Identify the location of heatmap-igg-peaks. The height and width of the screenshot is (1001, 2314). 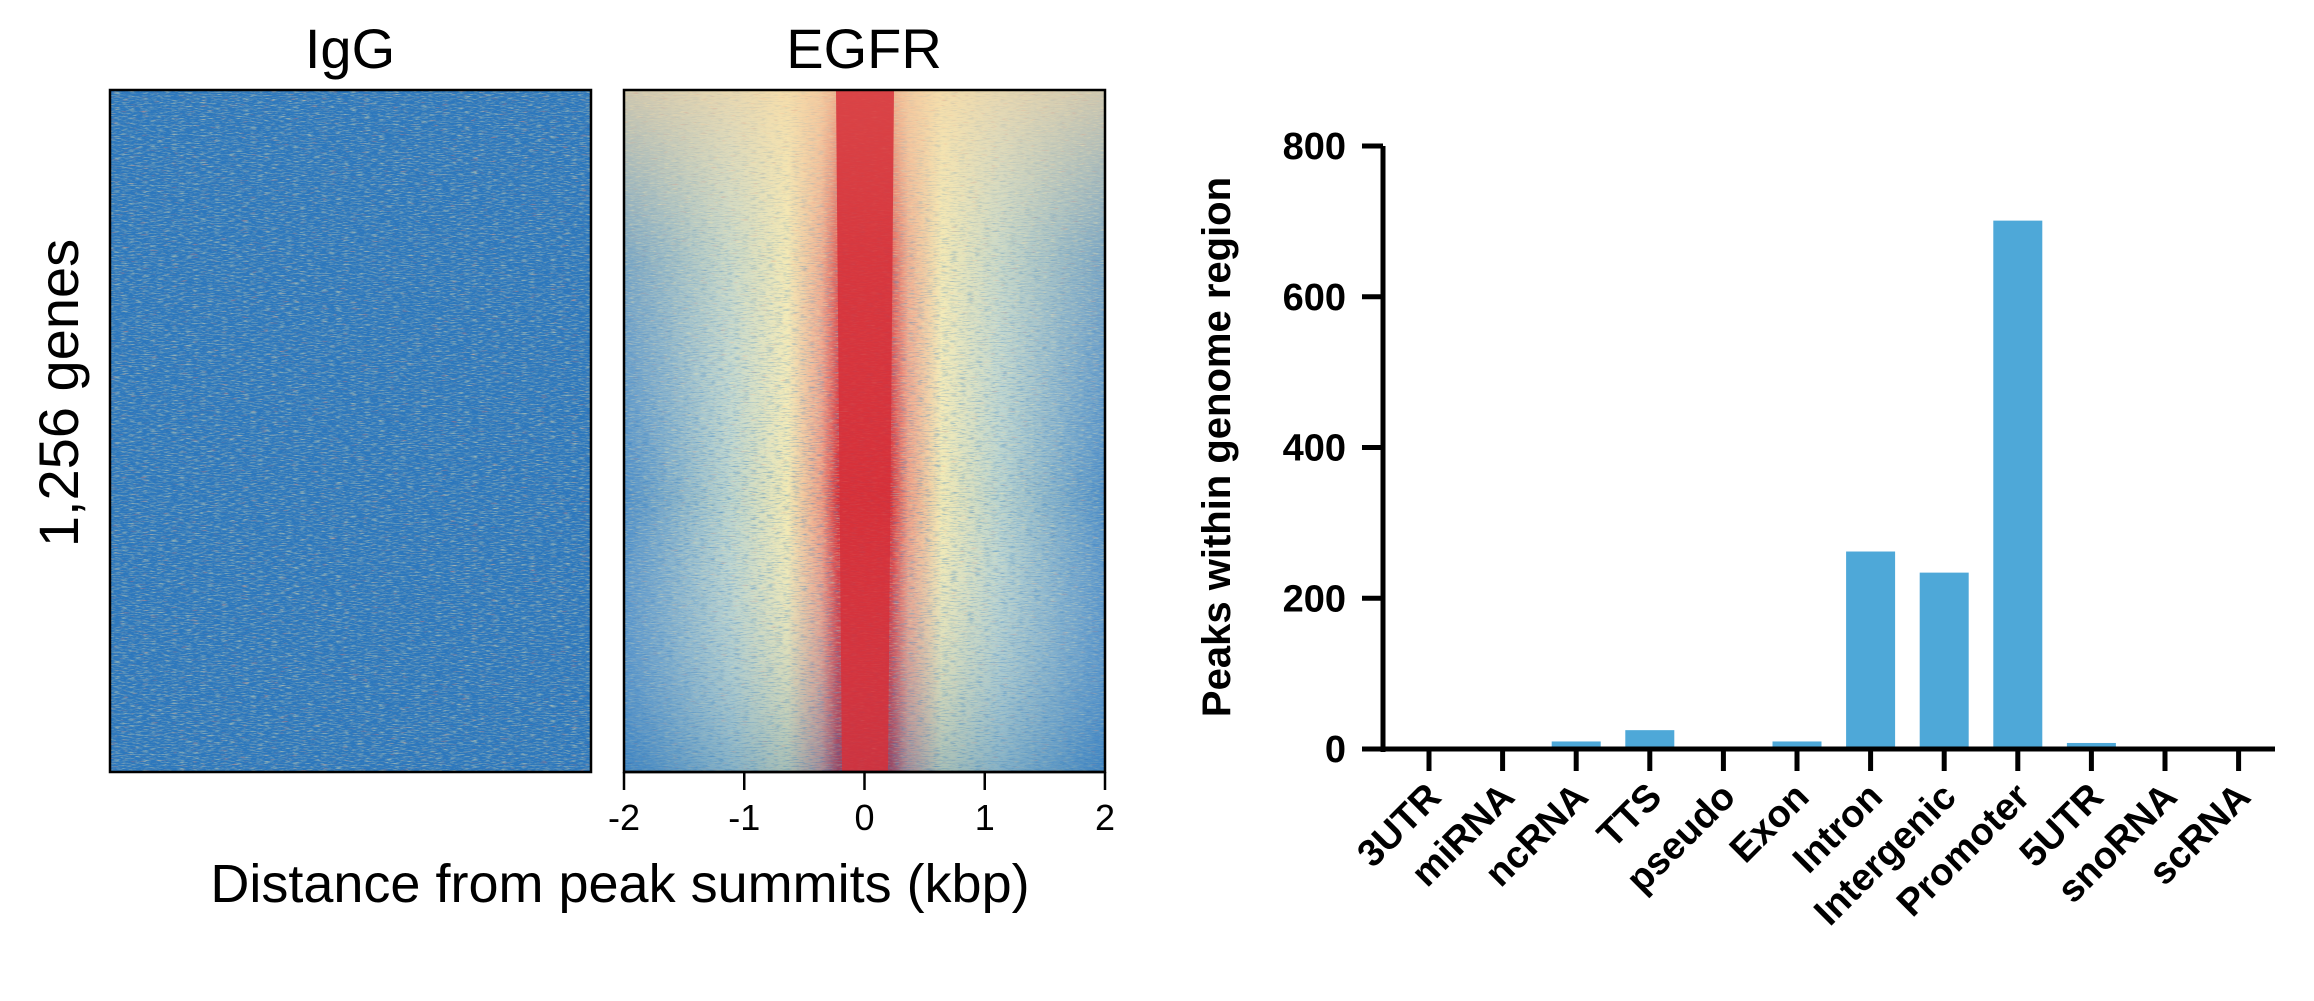
(350, 431).